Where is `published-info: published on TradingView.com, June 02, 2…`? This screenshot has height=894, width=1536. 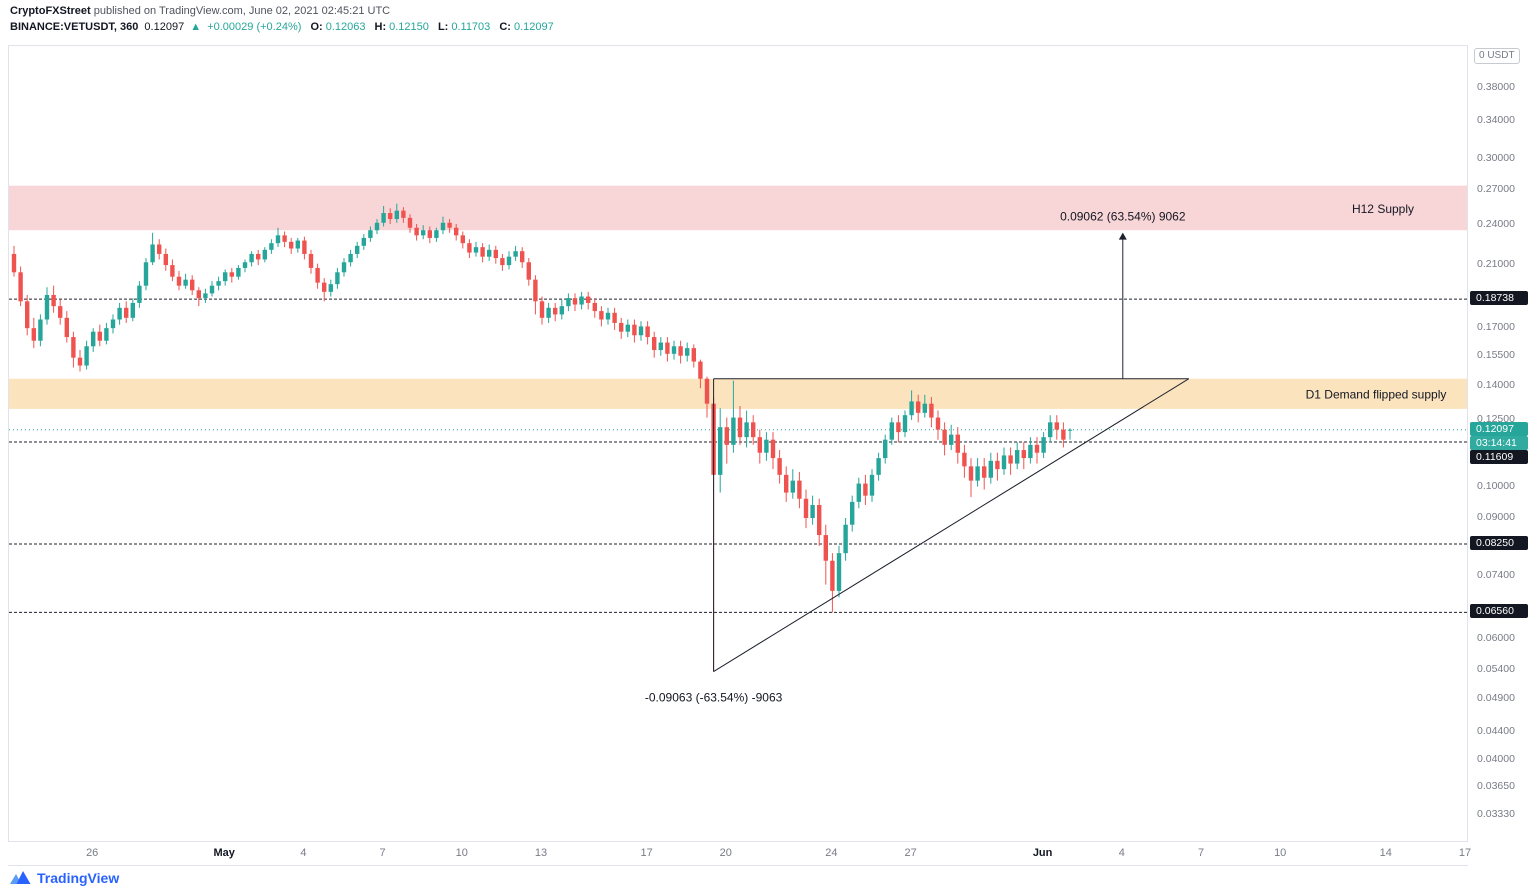 published-info: published on TradingView.com, June 02, 2… is located at coordinates (240, 11).